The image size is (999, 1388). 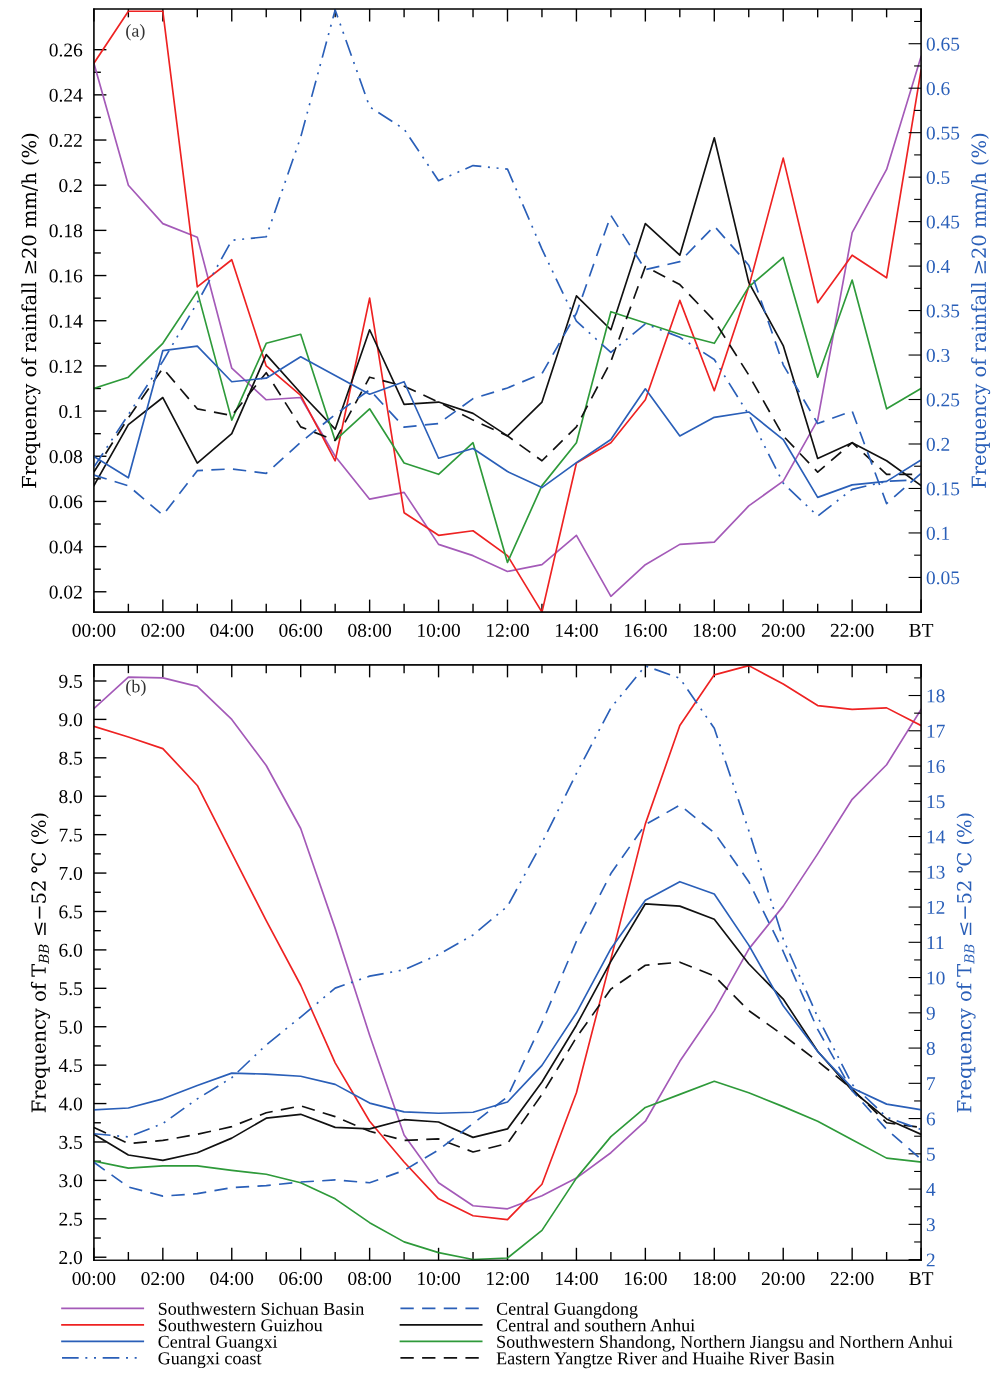 What do you see at coordinates (66, 276) in the screenshot?
I see `y-tick-label: 0.16` at bounding box center [66, 276].